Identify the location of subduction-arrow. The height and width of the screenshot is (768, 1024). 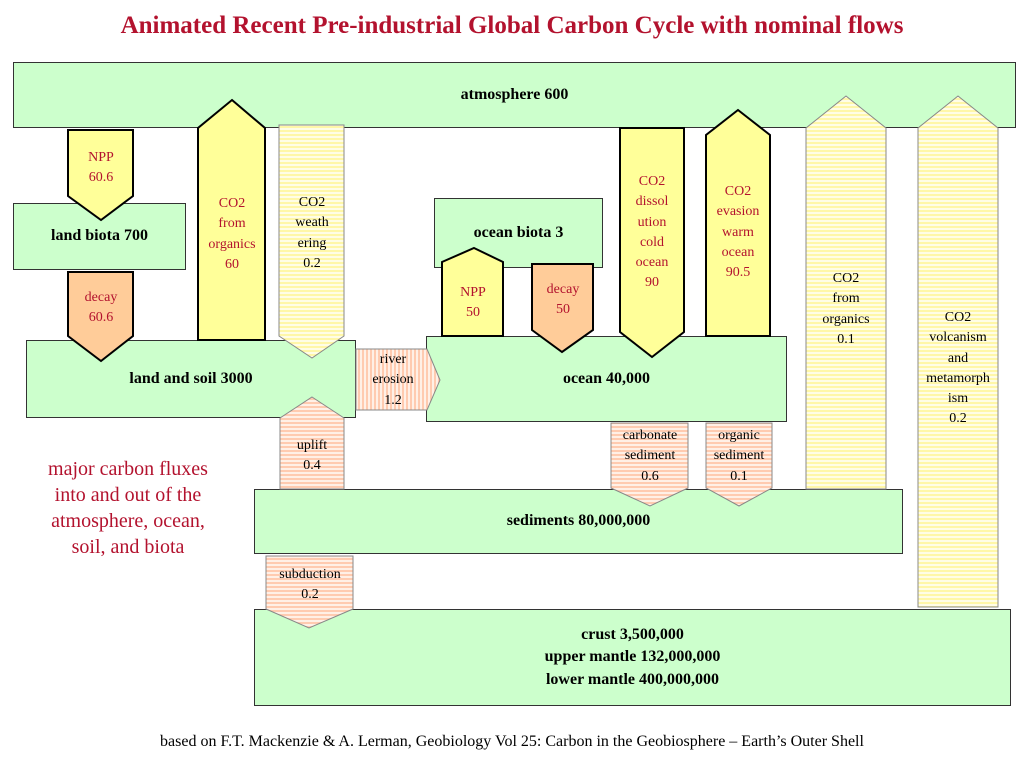
(309, 592).